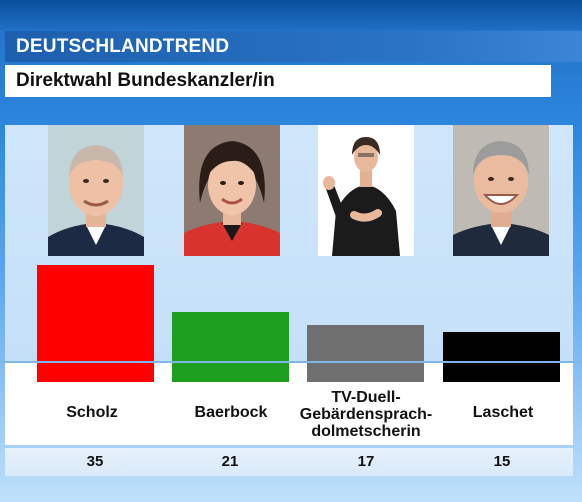  Describe the element at coordinates (501, 190) in the screenshot. I see `portrait-laschet` at that location.